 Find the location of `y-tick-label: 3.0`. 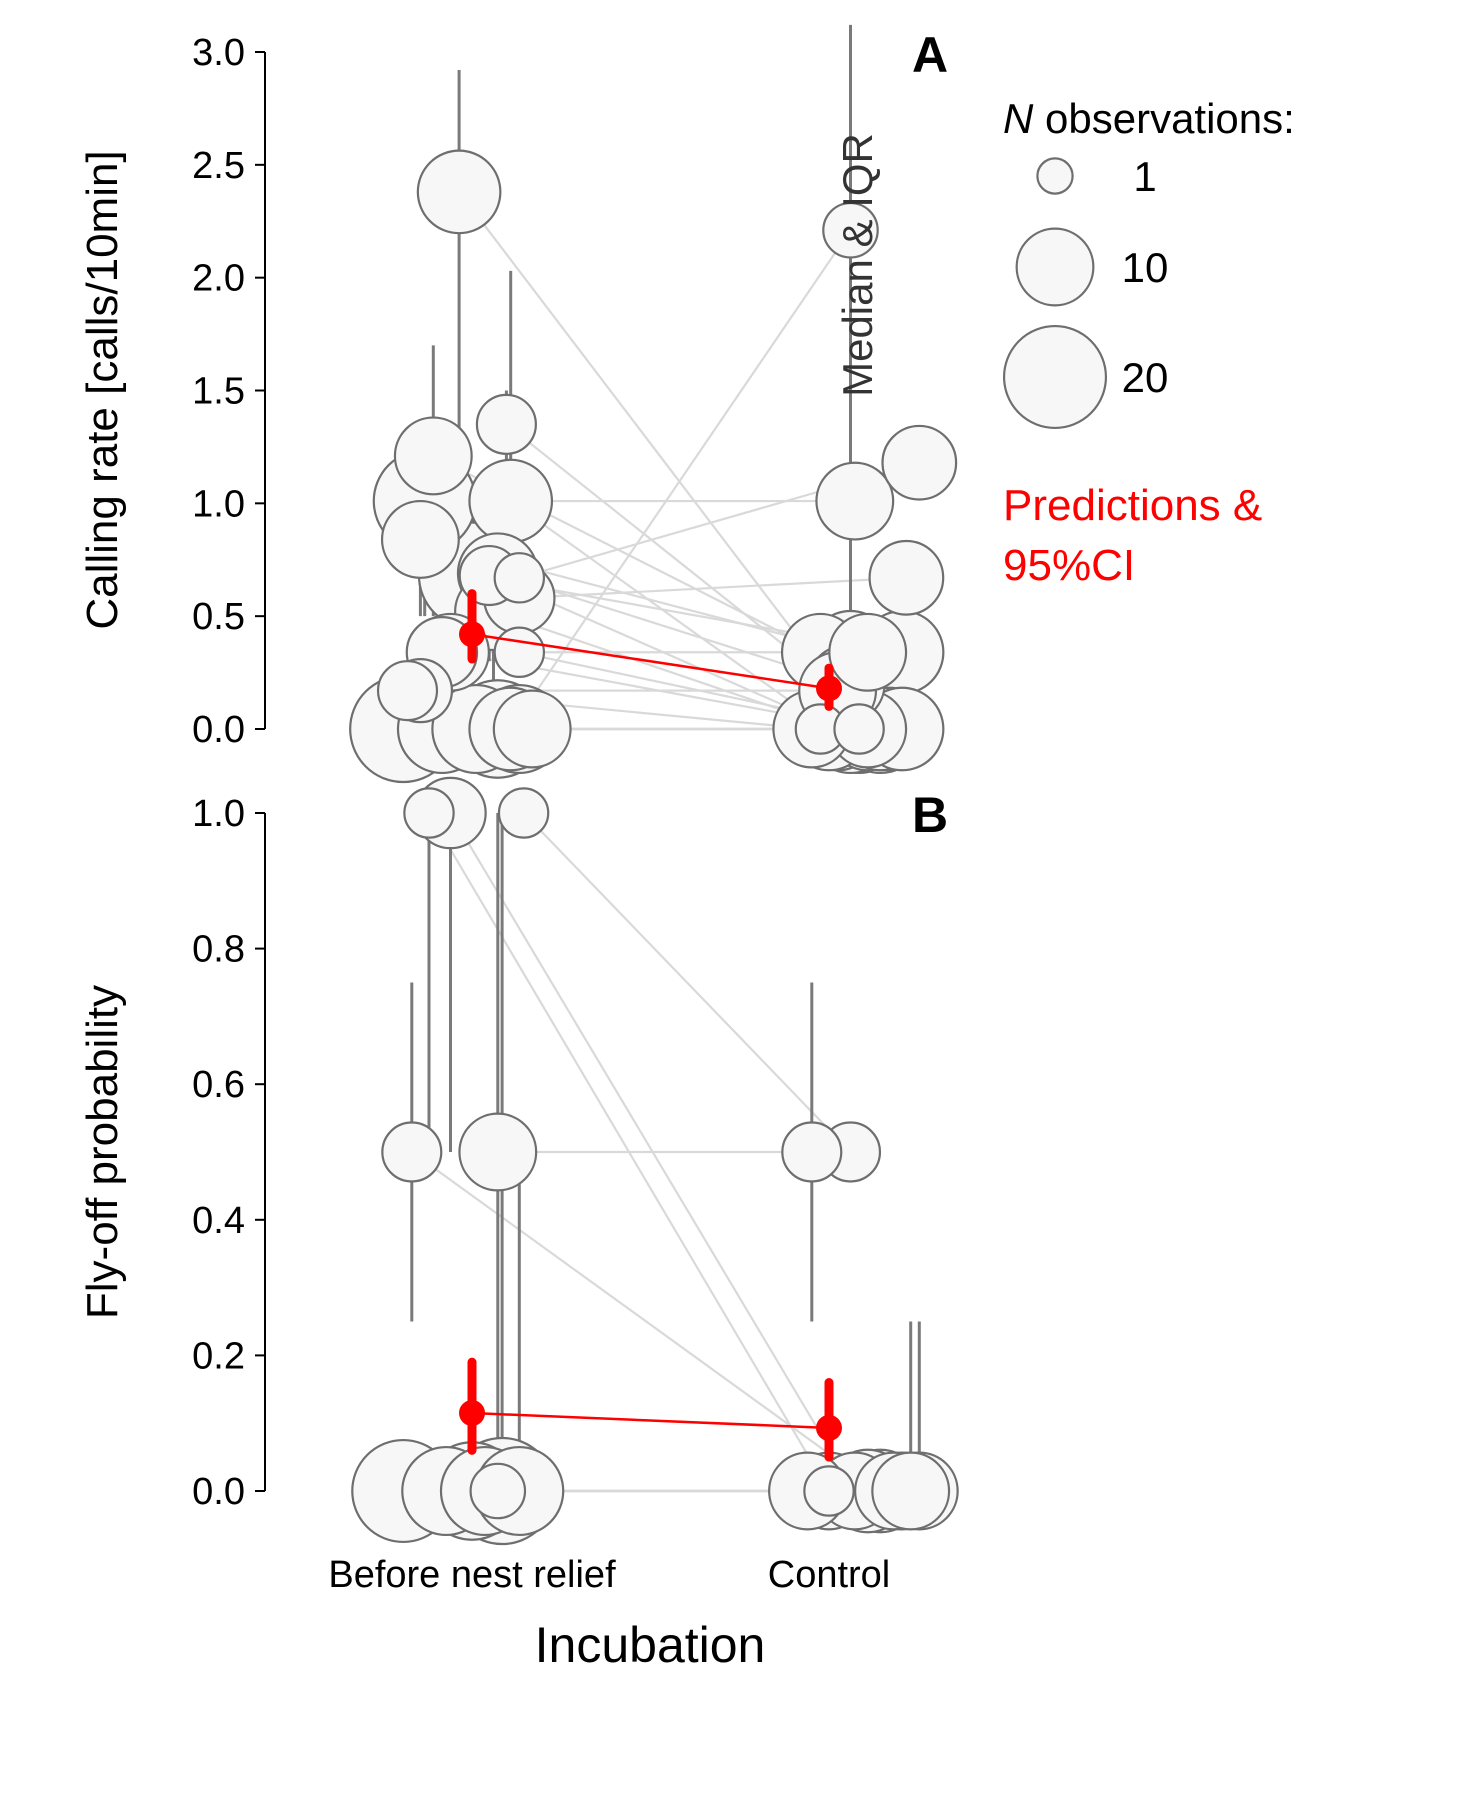

y-tick-label: 3.0 is located at coordinates (218, 53).